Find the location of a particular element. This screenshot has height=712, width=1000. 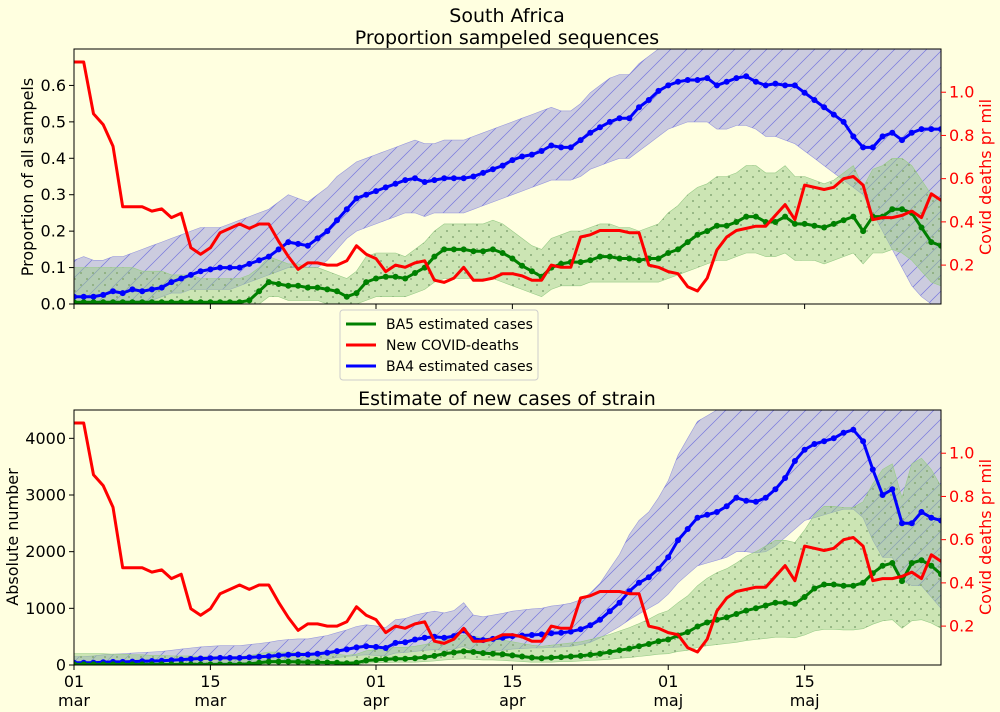

x-tick-label-month: apr is located at coordinates (376, 700).